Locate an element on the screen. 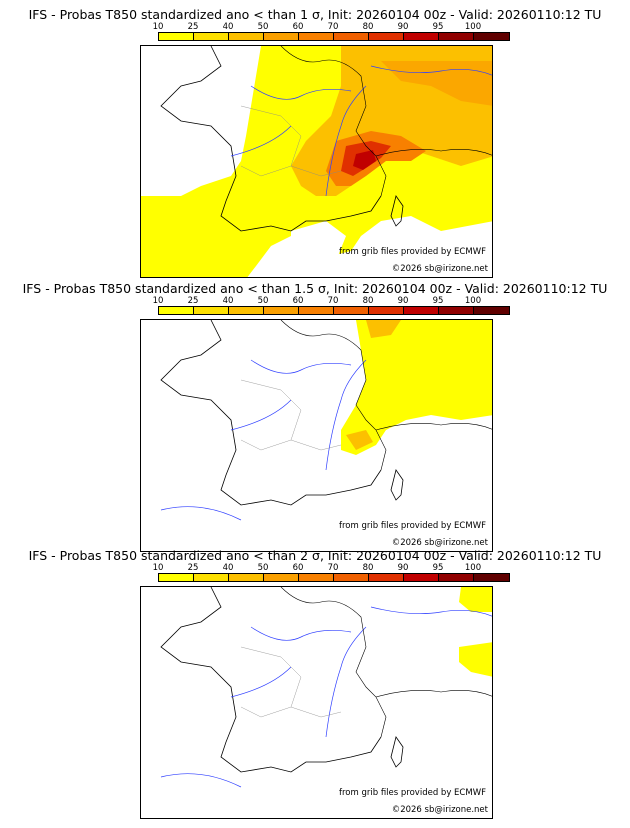  colorbar-label: 70 is located at coordinates (333, 301).